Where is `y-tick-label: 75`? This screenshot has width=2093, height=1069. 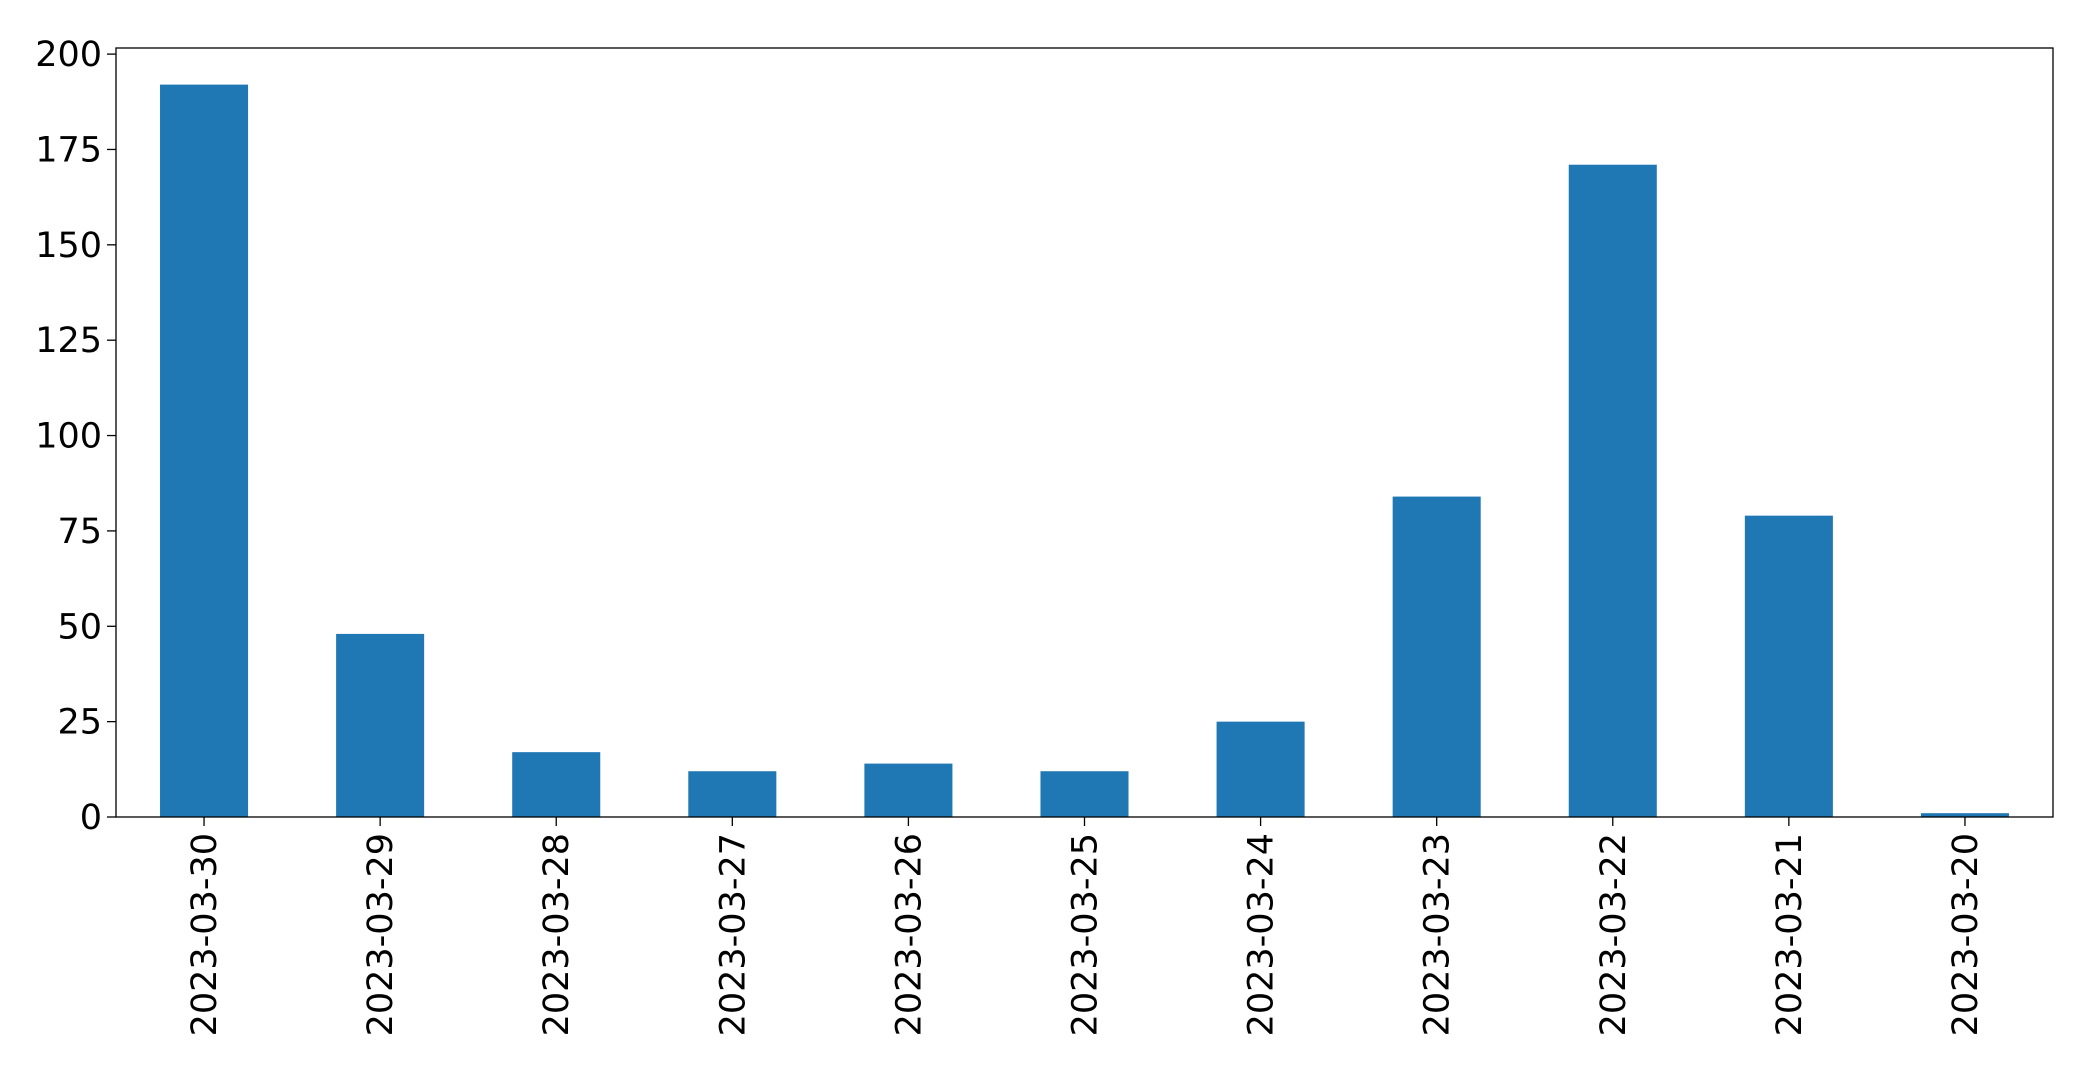 y-tick-label: 75 is located at coordinates (79, 532).